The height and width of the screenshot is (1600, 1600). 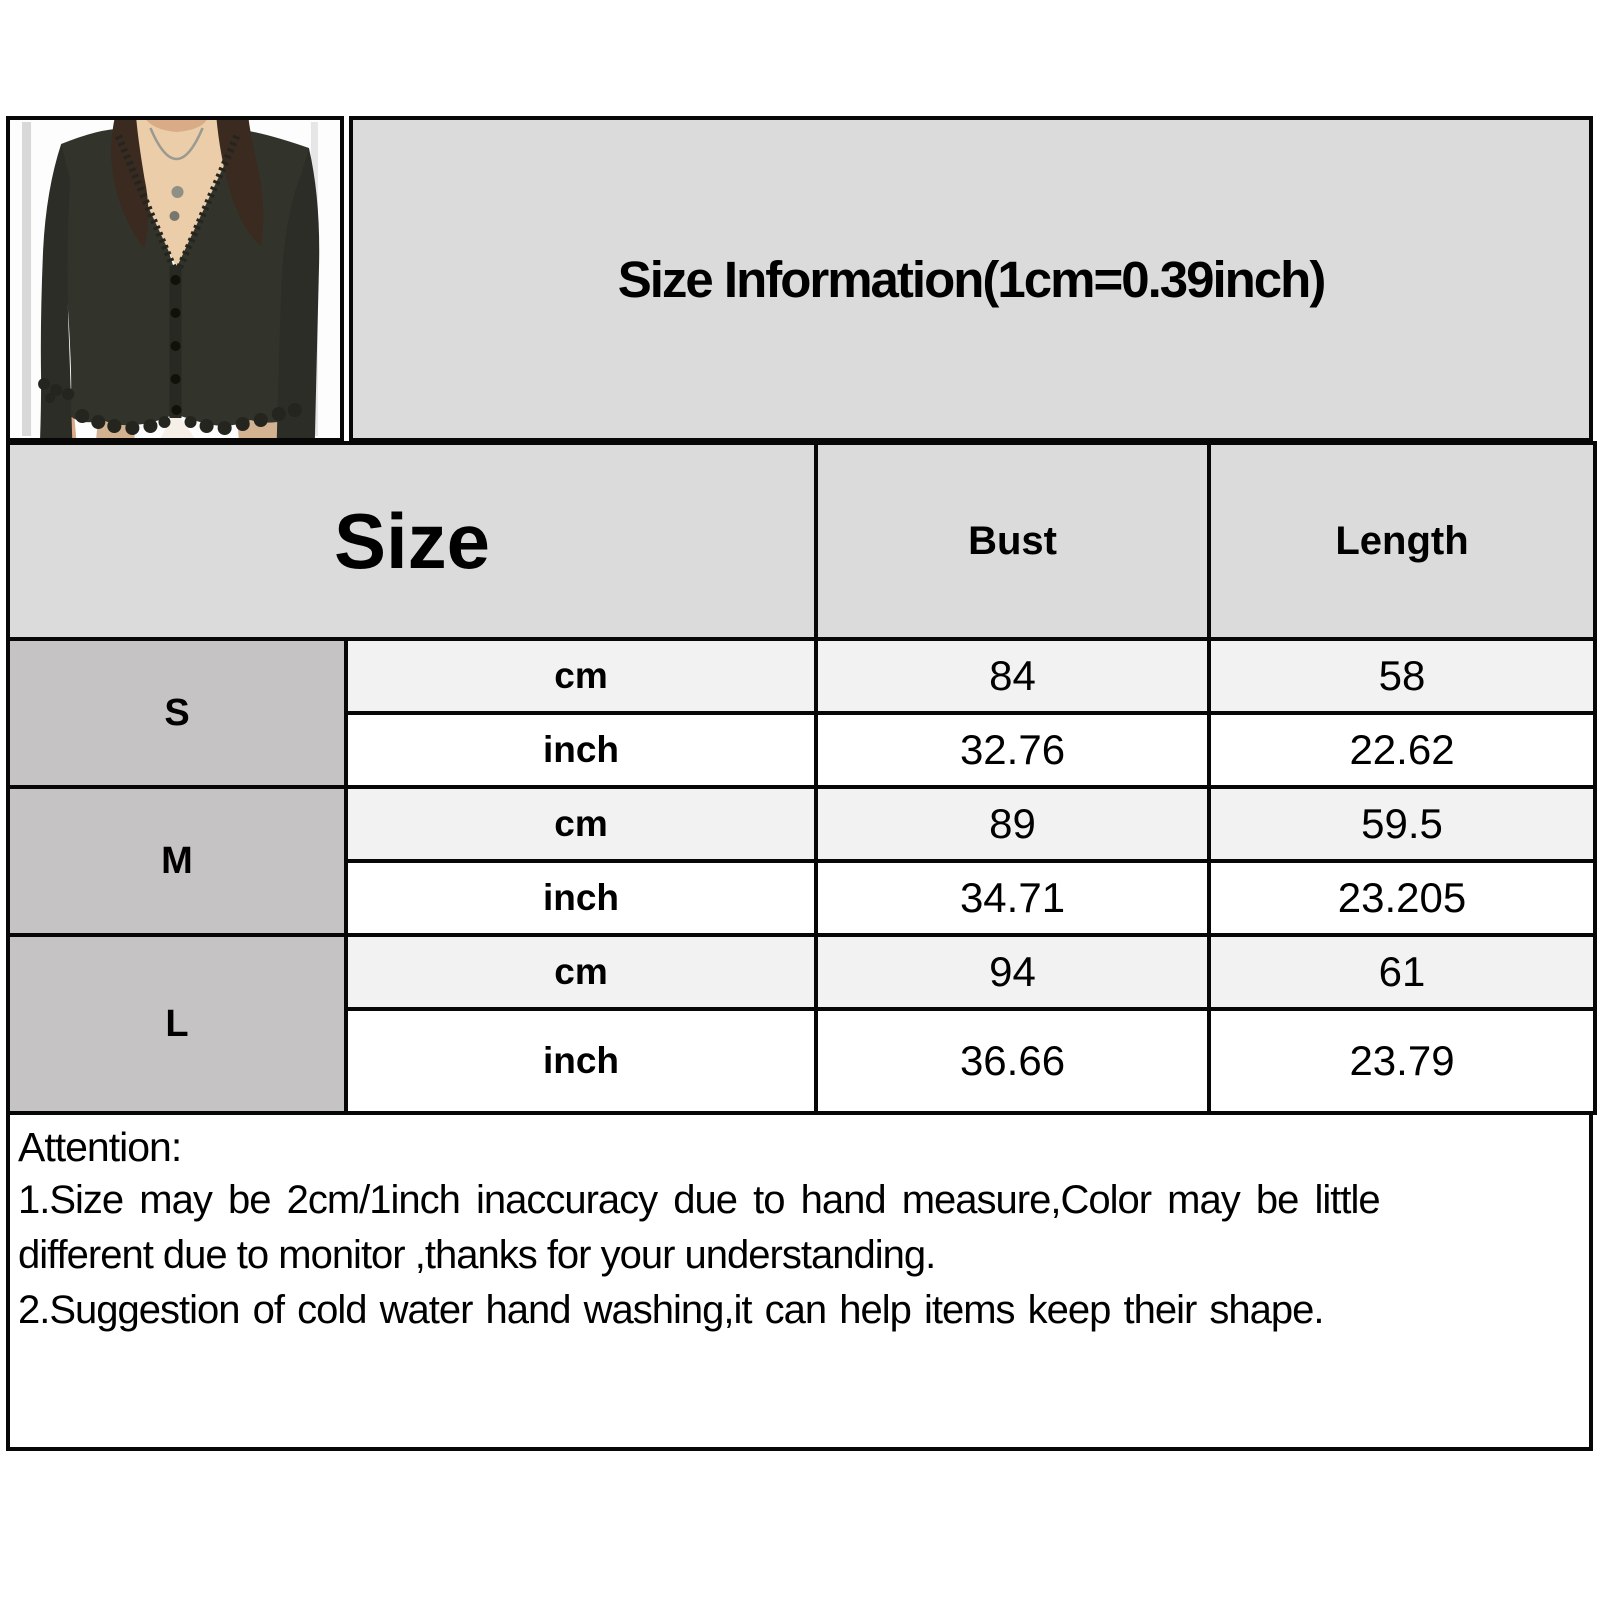 I want to click on table-row-l-cm: L cm 94 61, so click(x=802, y=1024).